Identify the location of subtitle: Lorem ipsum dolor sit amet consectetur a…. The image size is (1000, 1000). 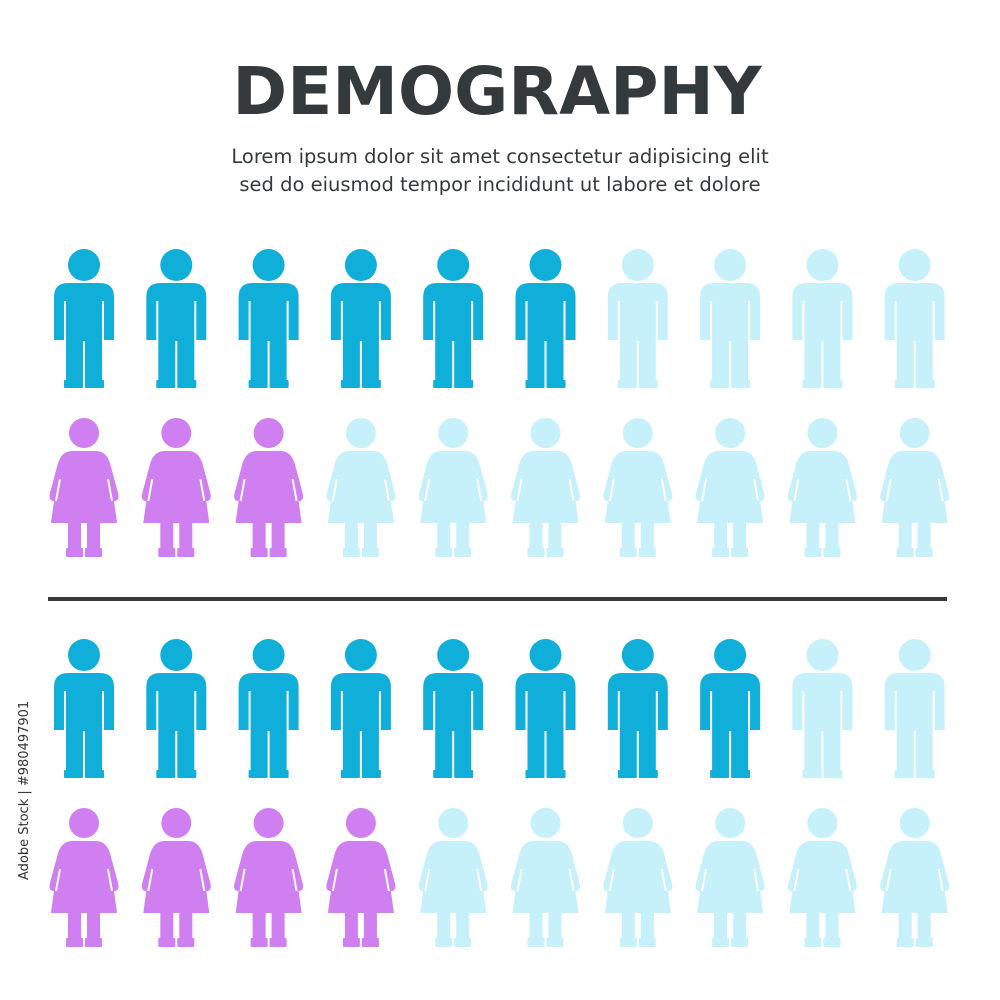
(500, 156).